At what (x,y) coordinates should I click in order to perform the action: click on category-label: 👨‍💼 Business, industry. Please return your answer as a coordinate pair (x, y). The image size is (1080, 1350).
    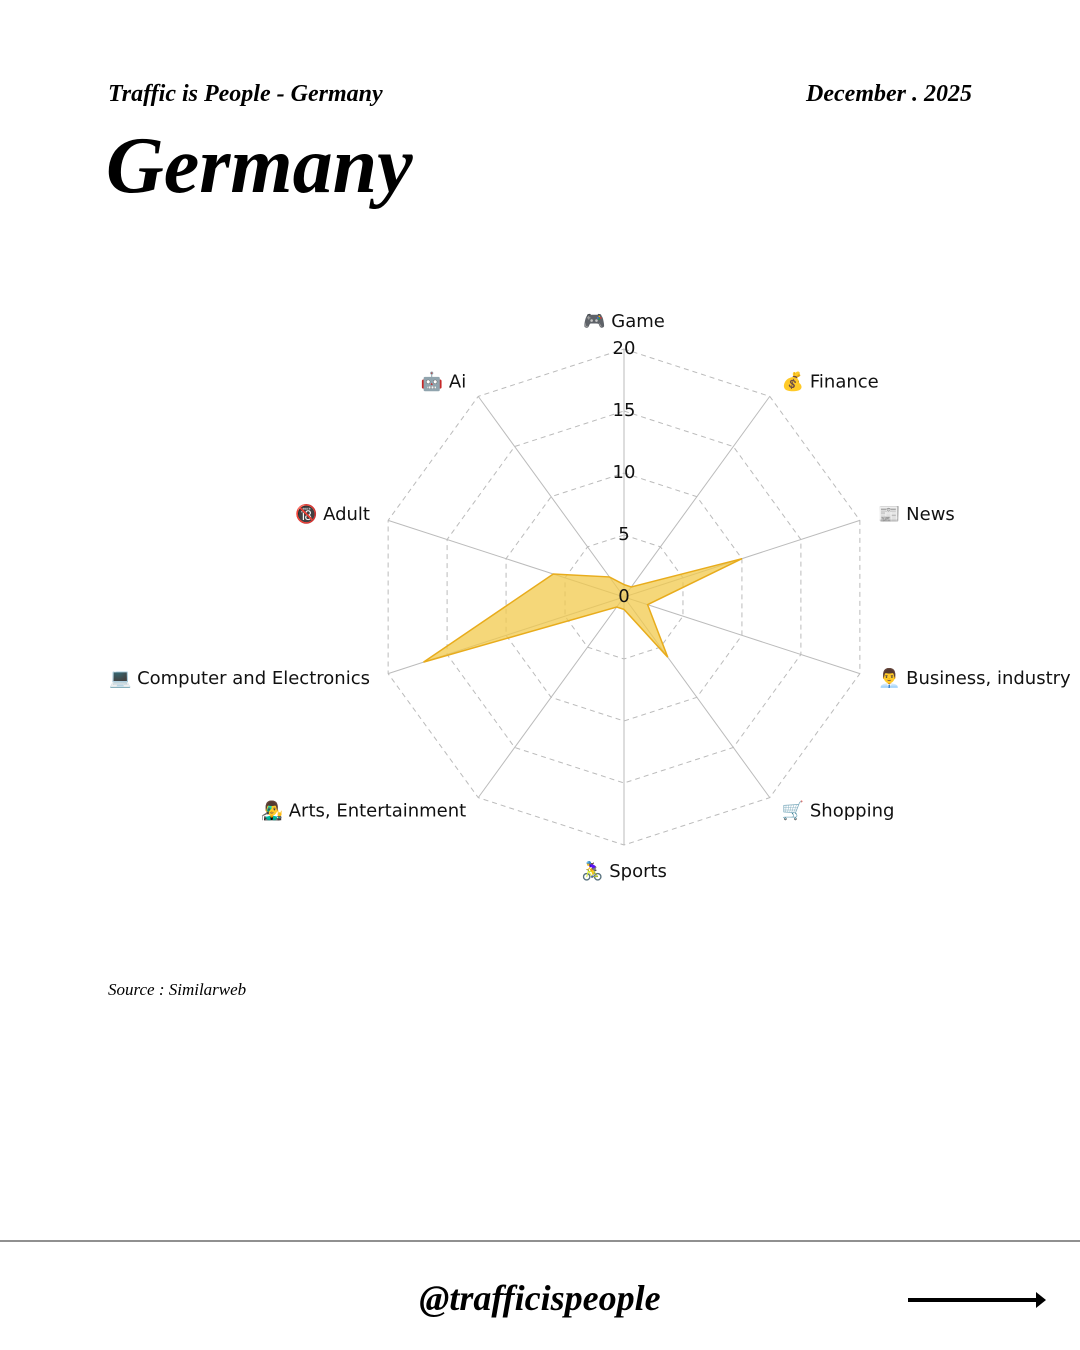
    Looking at the image, I should click on (974, 678).